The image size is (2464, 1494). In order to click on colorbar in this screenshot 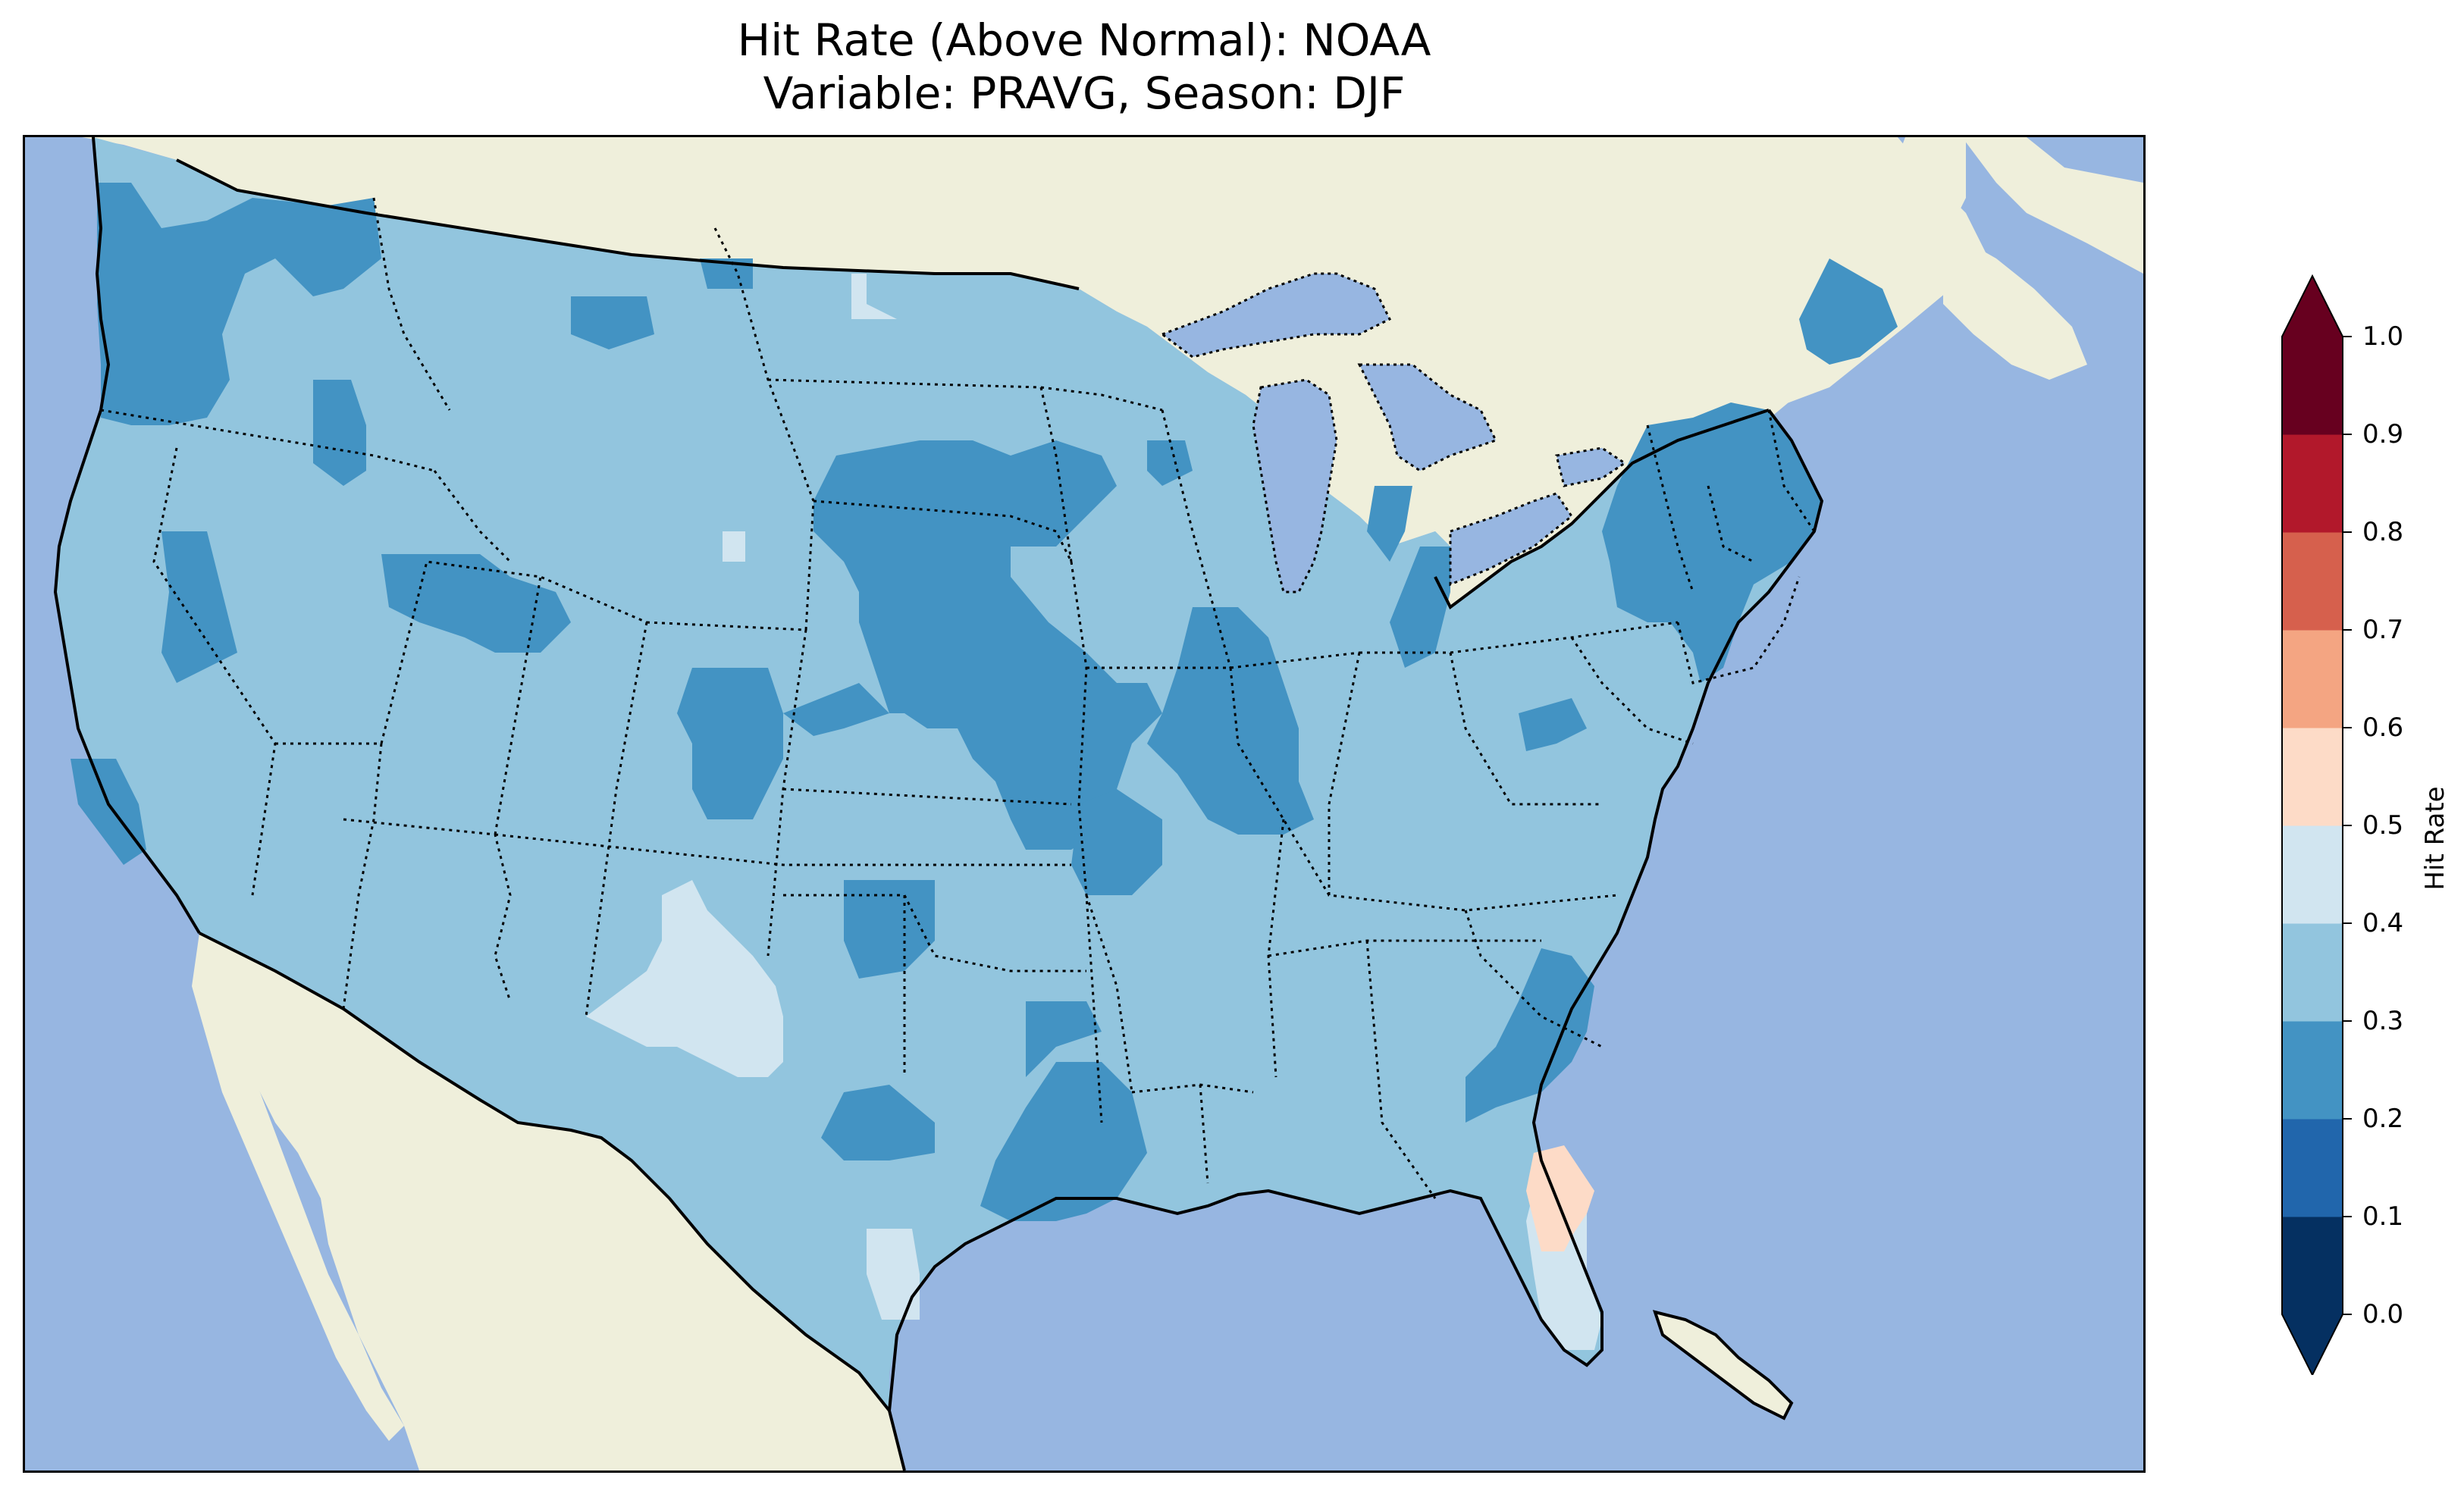, I will do `click(2317, 824)`.